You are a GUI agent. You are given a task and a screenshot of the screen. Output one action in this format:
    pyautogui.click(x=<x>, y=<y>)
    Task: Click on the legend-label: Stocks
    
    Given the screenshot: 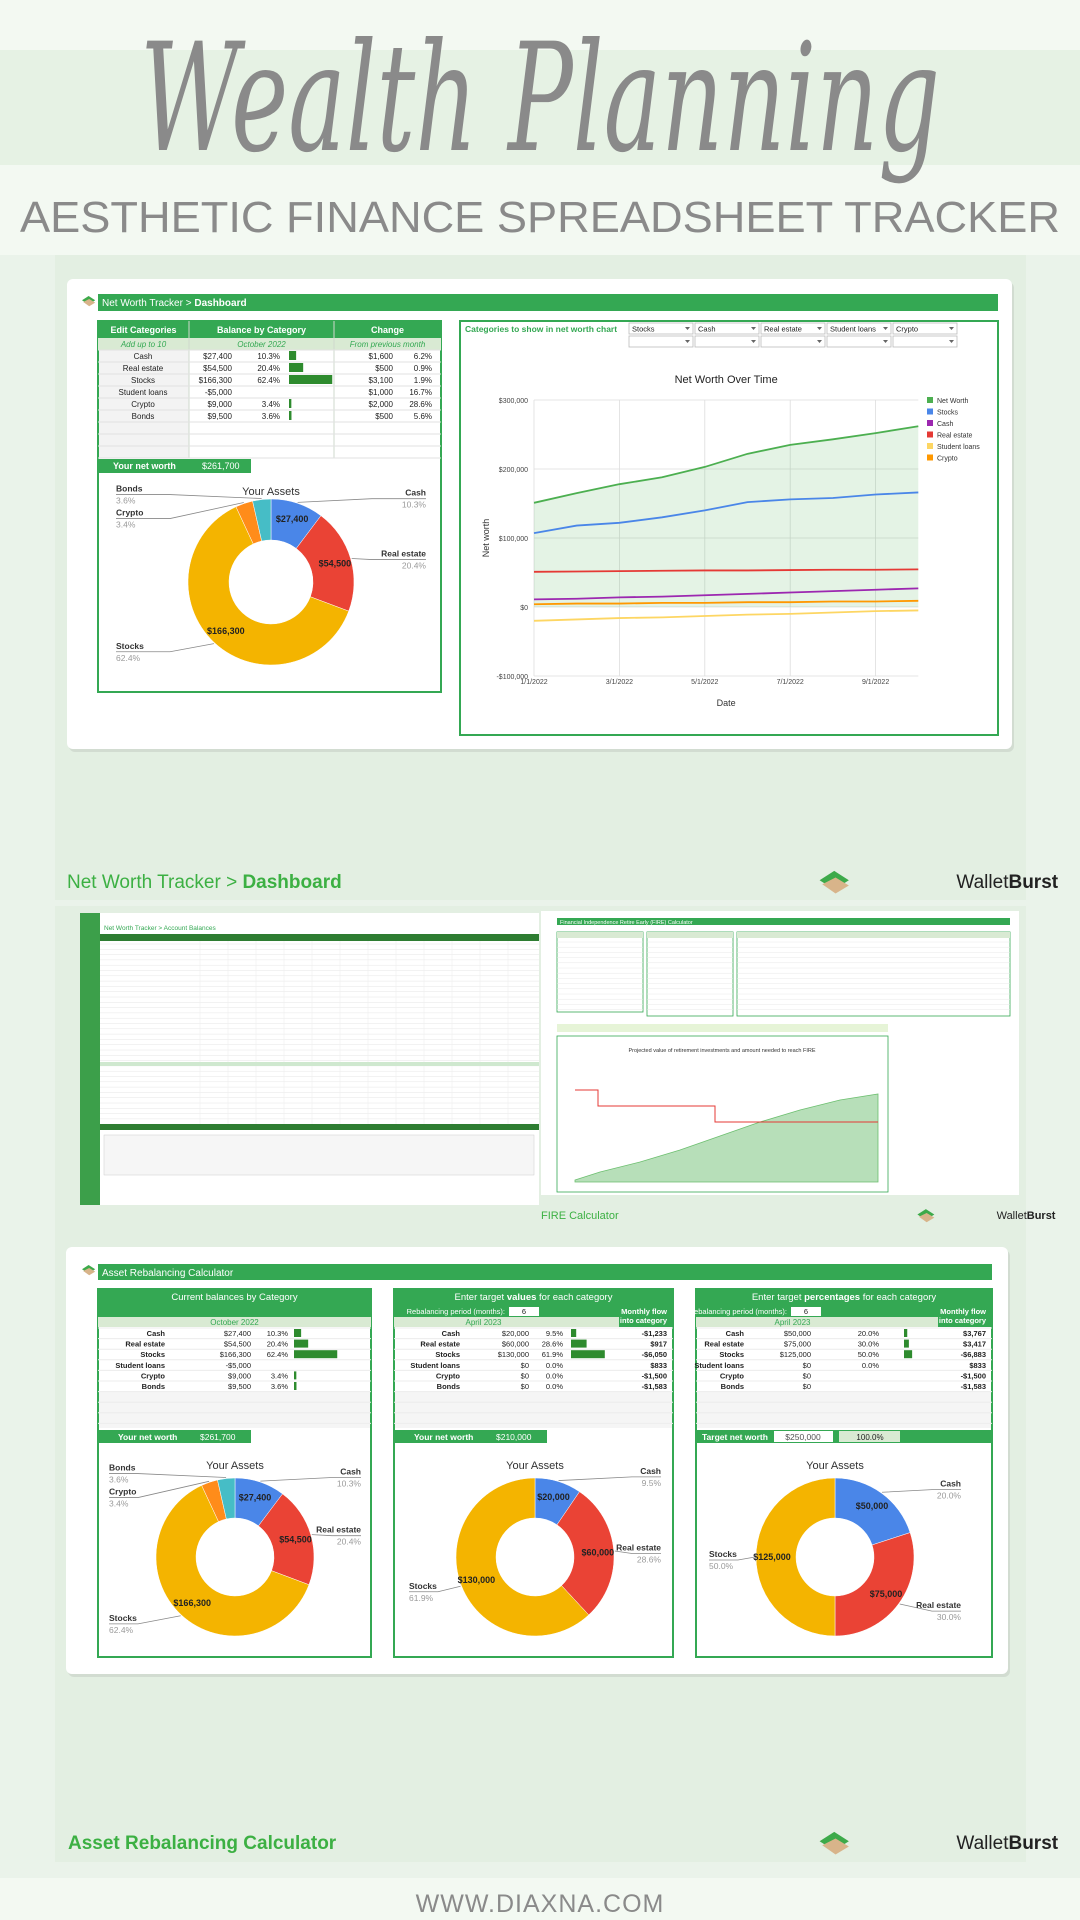 What is the action you would take?
    pyautogui.click(x=948, y=413)
    